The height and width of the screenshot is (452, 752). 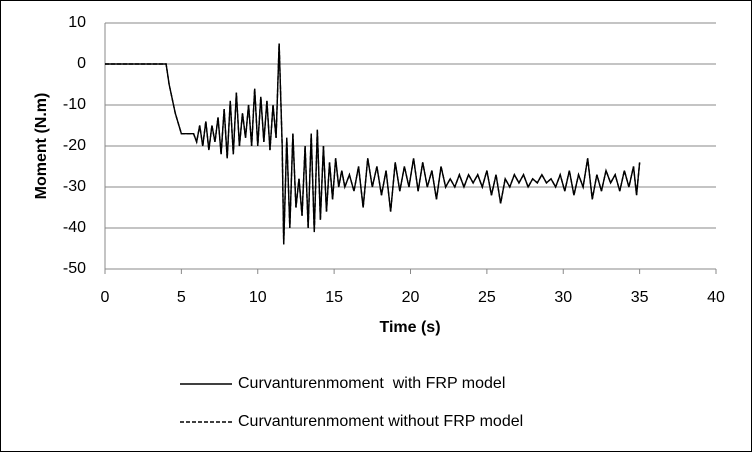 What do you see at coordinates (716, 297) in the screenshot?
I see `x-tick-label: 40` at bounding box center [716, 297].